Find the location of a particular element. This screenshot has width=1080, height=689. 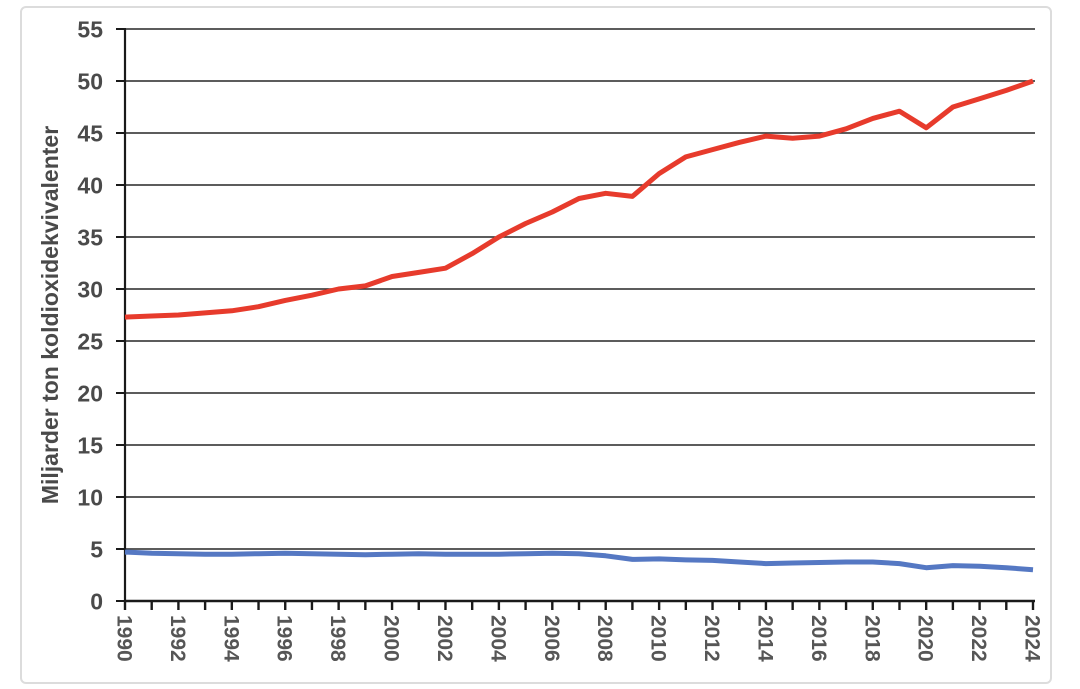

x-tick-label: 2012 is located at coordinates (711, 638).